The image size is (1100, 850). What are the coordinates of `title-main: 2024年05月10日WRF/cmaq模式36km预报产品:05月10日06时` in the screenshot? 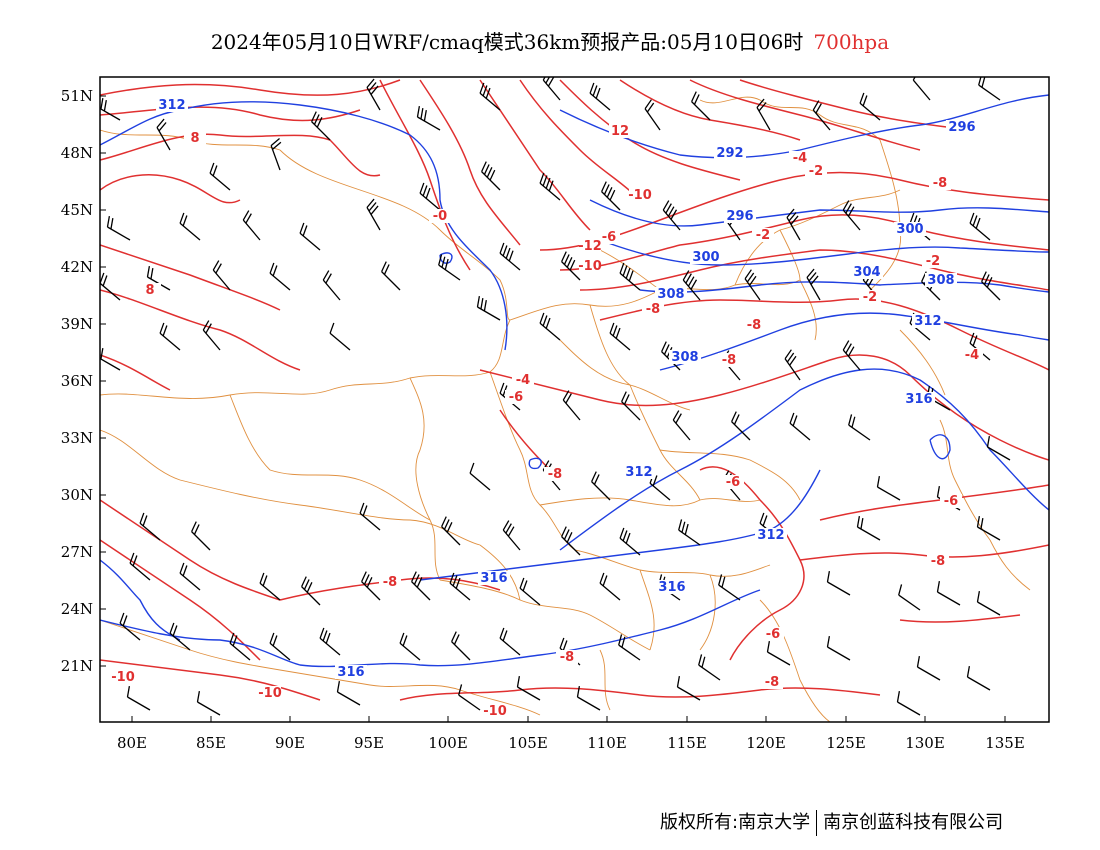 It's located at (507, 42).